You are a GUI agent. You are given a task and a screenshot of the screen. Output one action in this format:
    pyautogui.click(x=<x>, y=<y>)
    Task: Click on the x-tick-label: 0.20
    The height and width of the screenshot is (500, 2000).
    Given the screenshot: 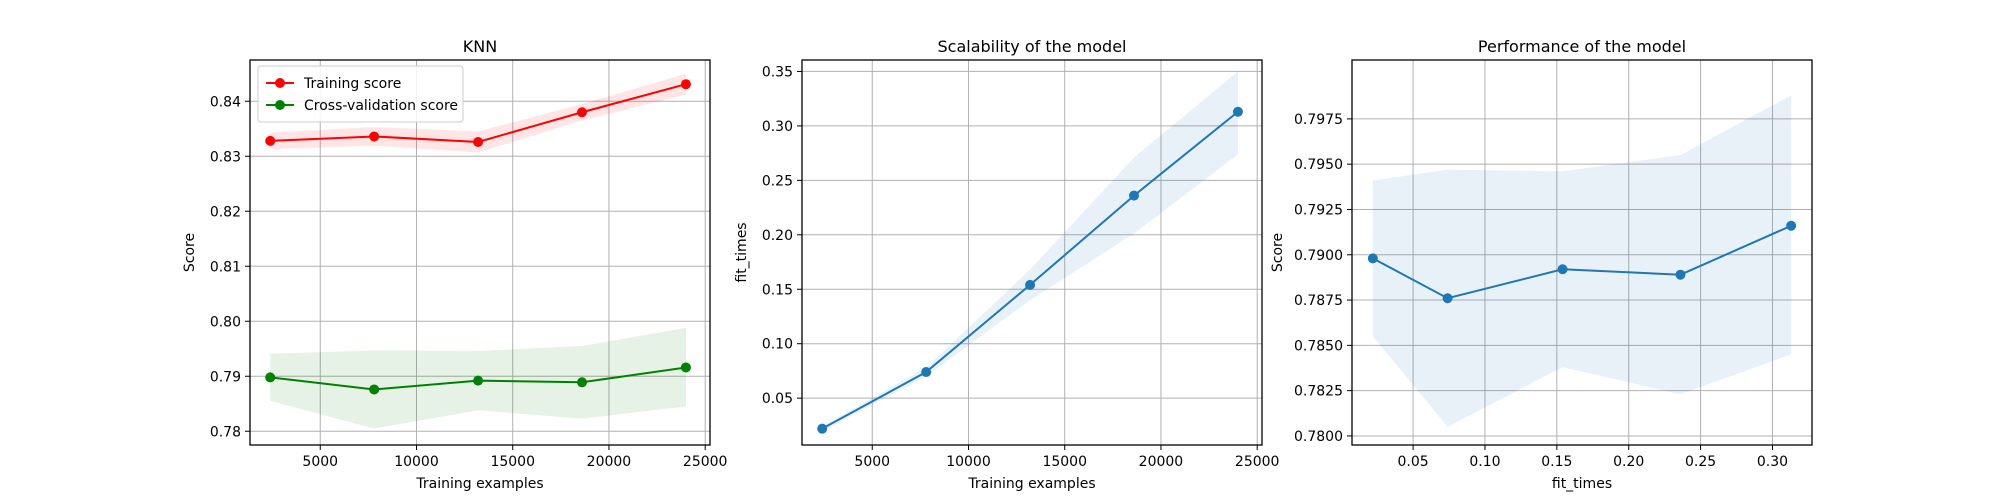 What is the action you would take?
    pyautogui.click(x=1628, y=462)
    